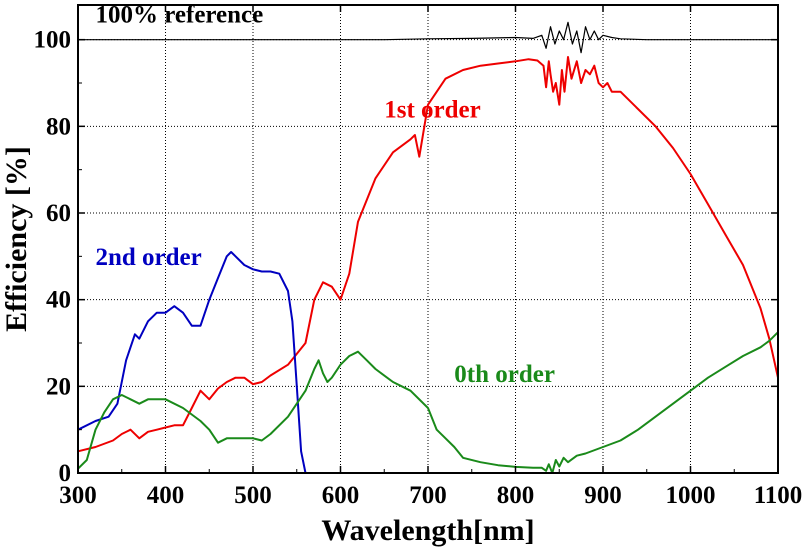  Describe the element at coordinates (16, 239) in the screenshot. I see `y-axis-label: Efficiency [%]` at that location.